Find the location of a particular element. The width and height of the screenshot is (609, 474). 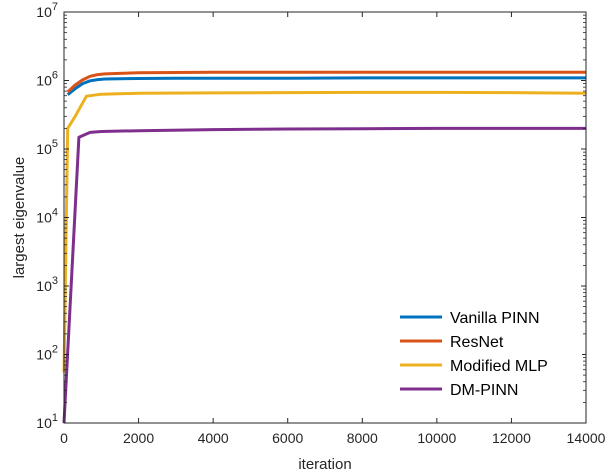

x-tick-label: 8000 is located at coordinates (362, 438).